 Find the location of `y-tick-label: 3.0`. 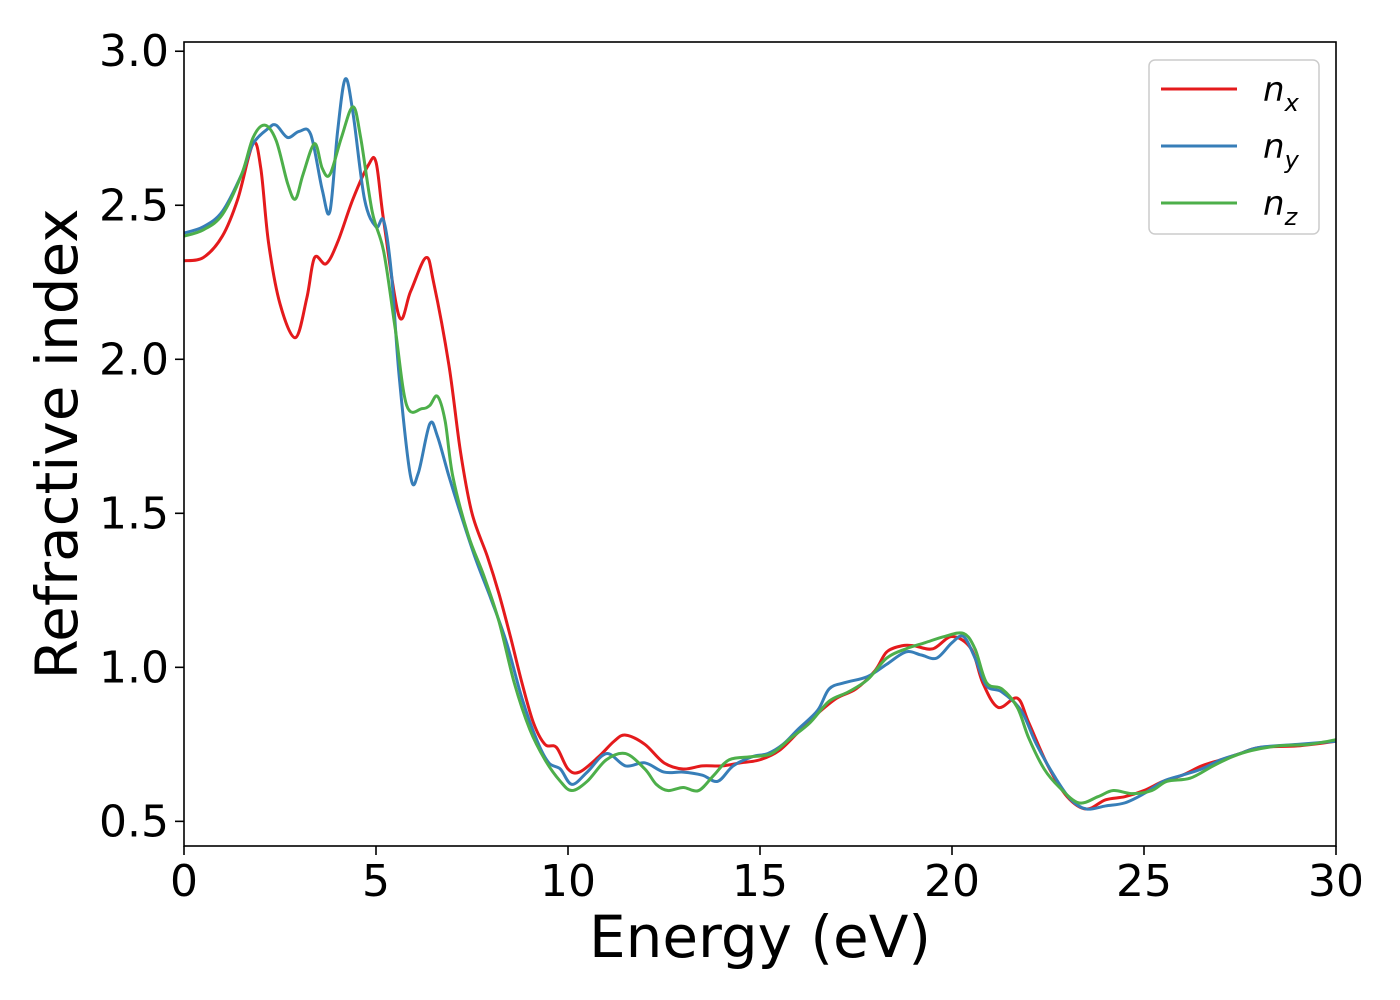

y-tick-label: 3.0 is located at coordinates (134, 51).